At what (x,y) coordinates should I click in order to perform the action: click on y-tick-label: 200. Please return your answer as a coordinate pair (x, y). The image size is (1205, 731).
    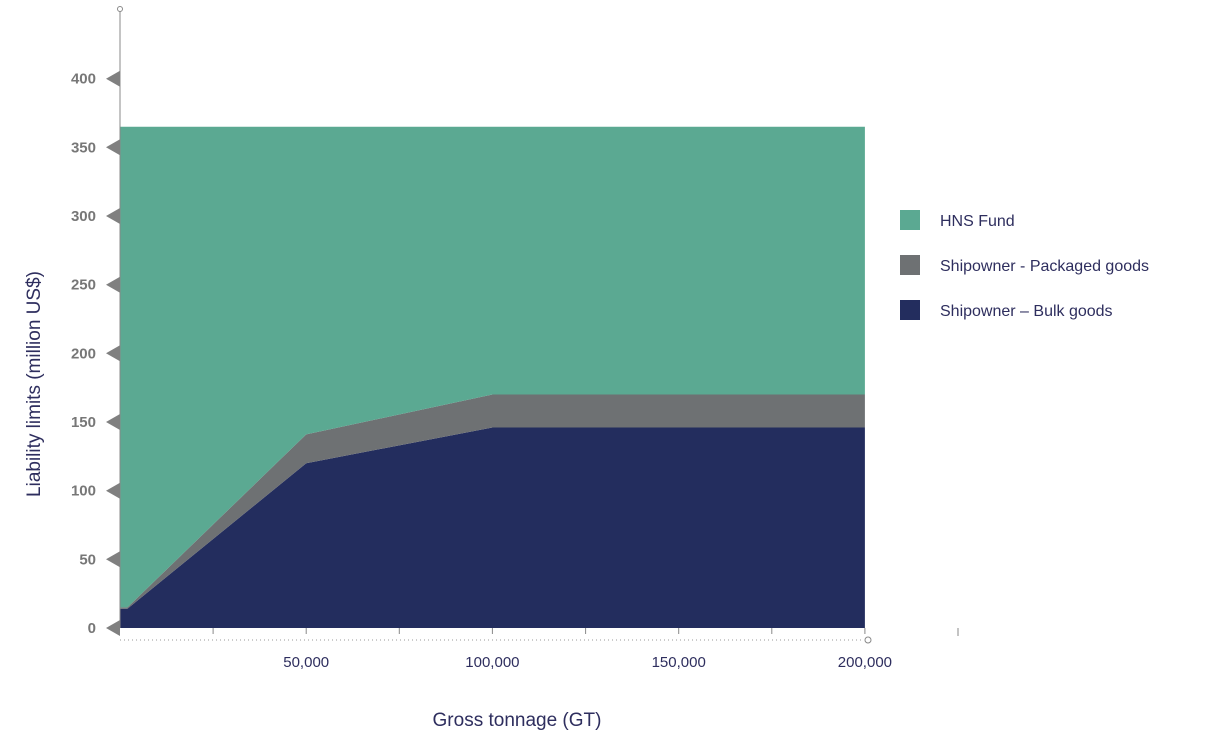
    Looking at the image, I should click on (83, 353).